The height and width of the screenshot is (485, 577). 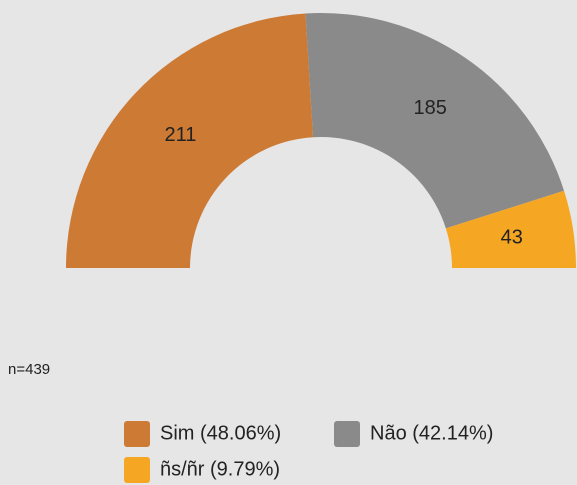 What do you see at coordinates (180, 135) in the screenshot?
I see `data-label: 211` at bounding box center [180, 135].